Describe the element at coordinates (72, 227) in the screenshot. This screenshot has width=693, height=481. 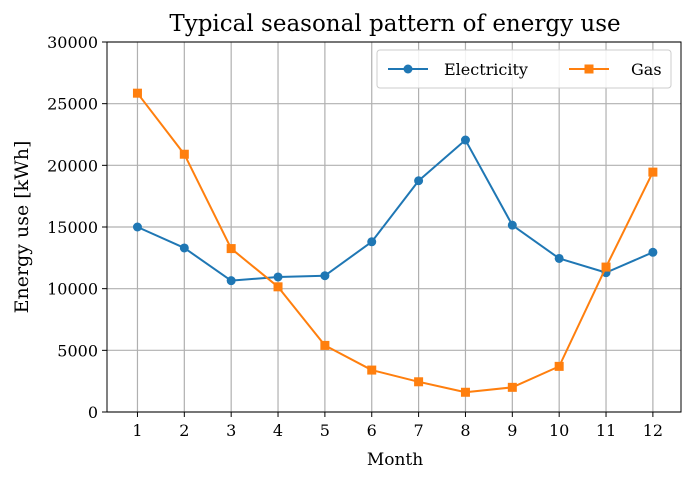
I see `y-tick-label: 15000` at that location.